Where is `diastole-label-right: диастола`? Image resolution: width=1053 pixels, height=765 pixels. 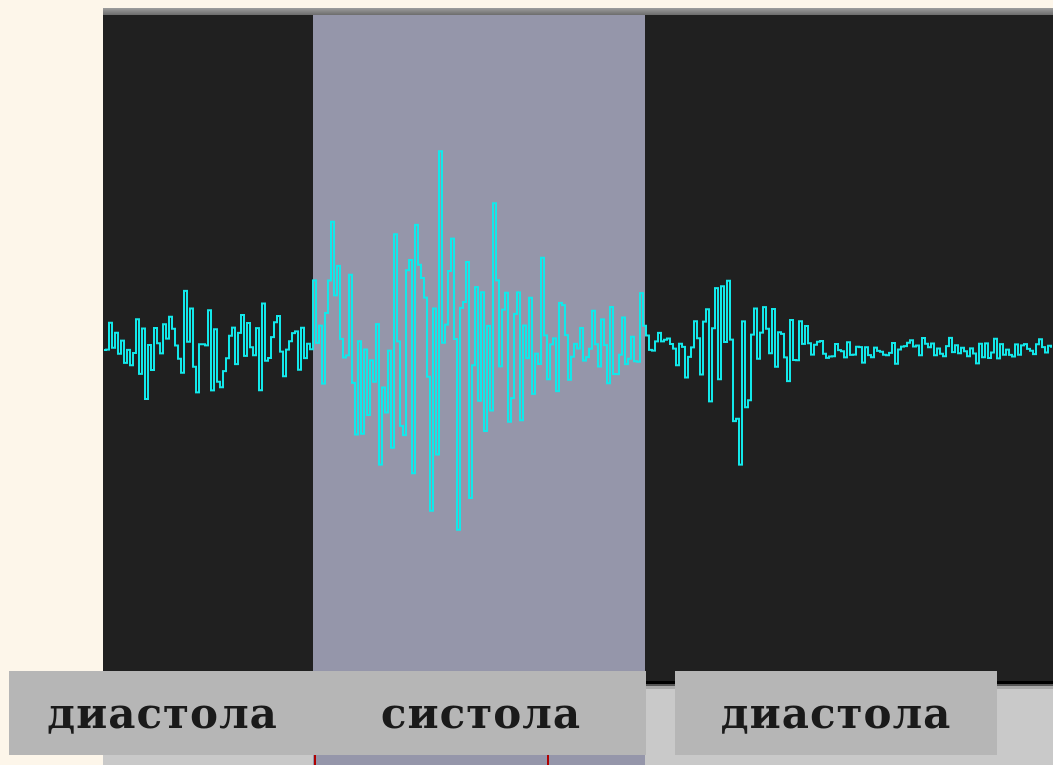
diastole-label-right: диастола is located at coordinates (836, 713).